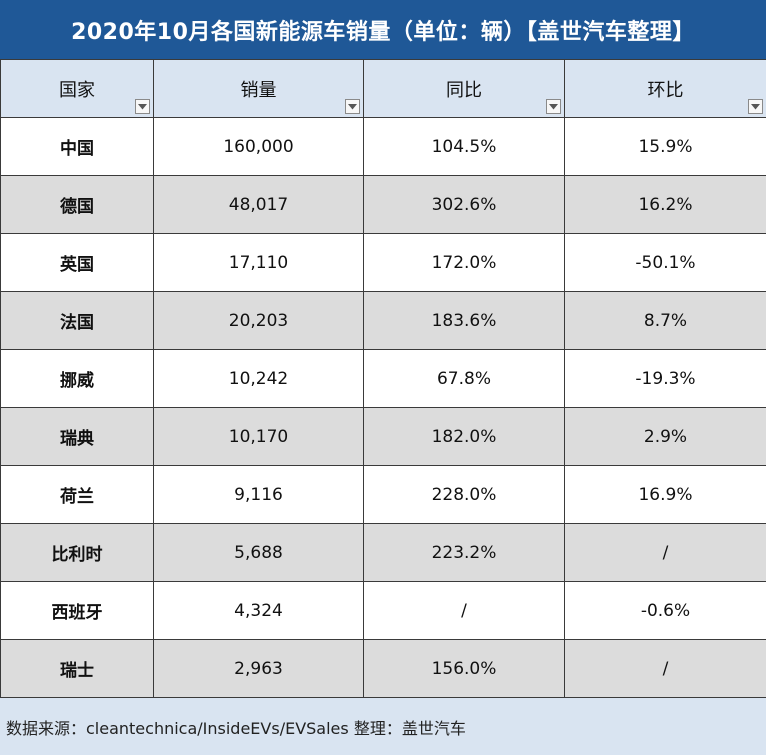 The width and height of the screenshot is (766, 755). I want to click on cell-mom-negative: -0.6%, so click(665, 610).